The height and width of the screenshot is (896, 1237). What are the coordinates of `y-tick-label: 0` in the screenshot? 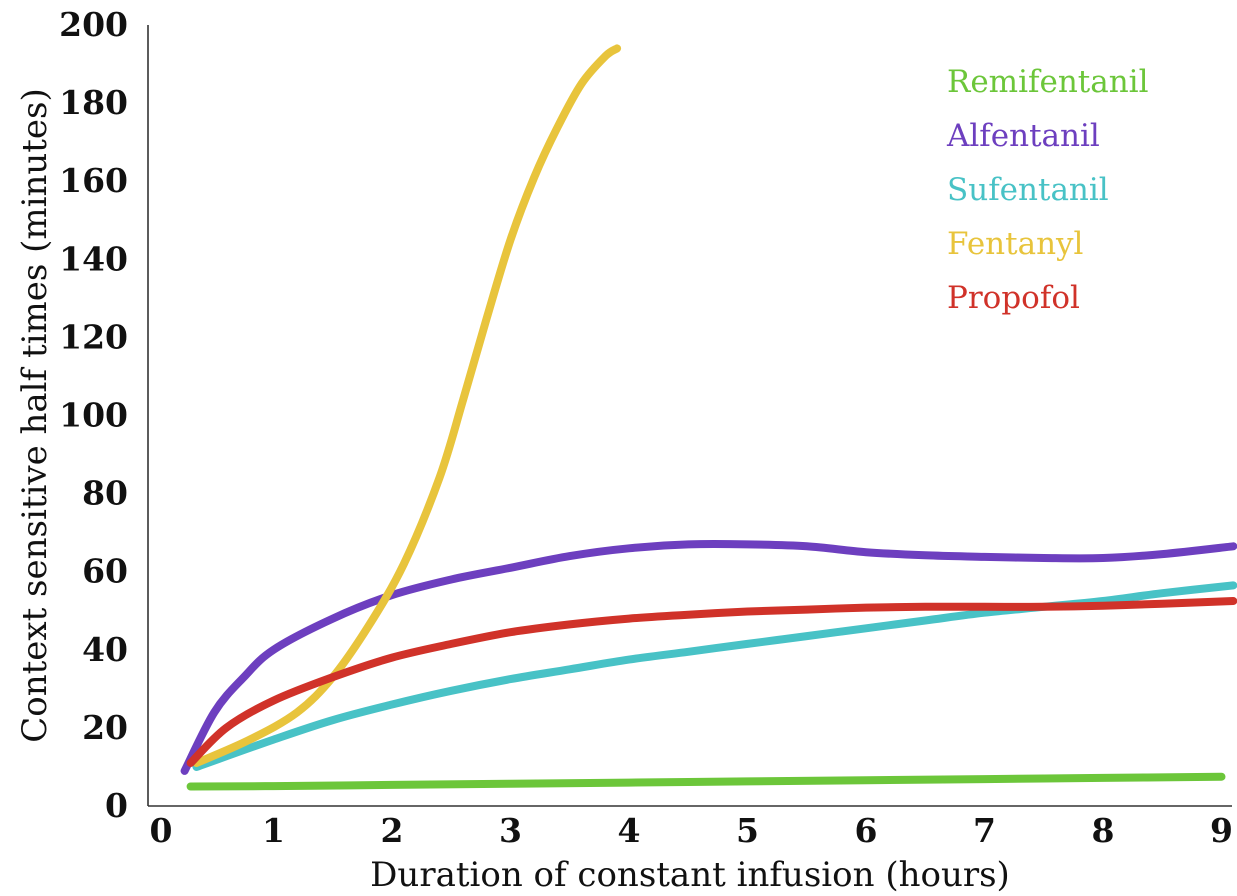 It's located at (116, 805).